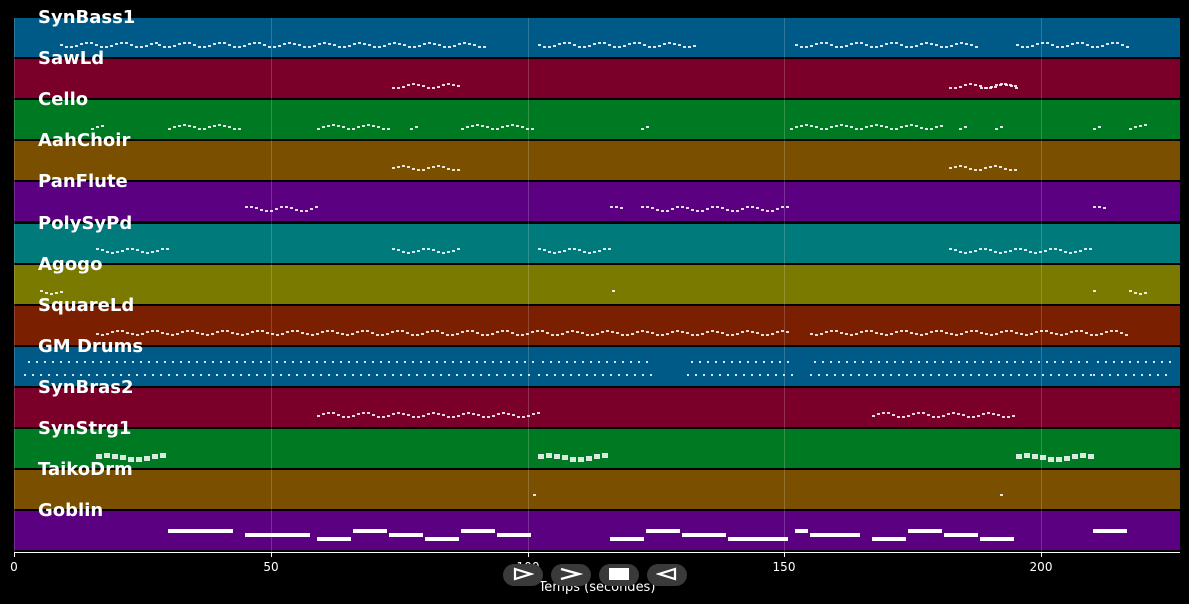 The height and width of the screenshot is (604, 1189). I want to click on grid-line, so click(1041, 285).